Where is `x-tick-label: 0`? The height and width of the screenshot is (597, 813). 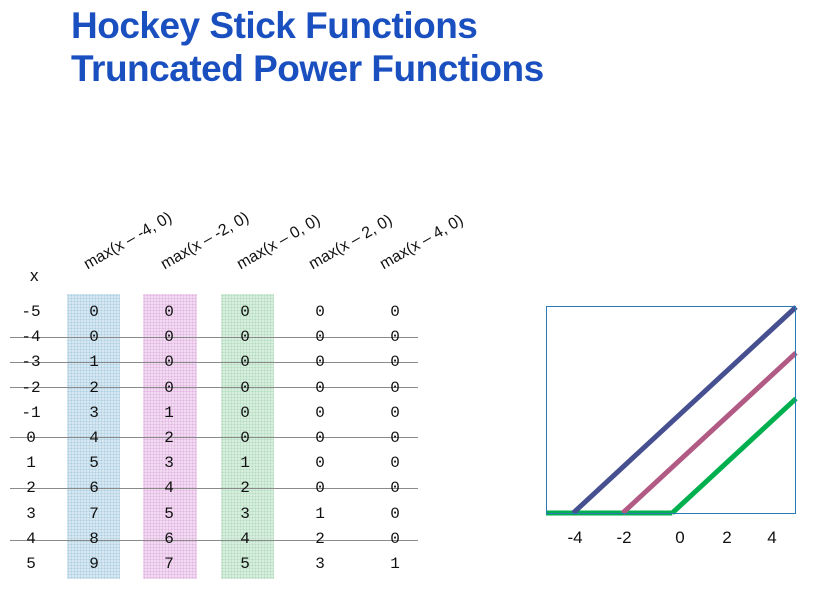
x-tick-label: 0 is located at coordinates (680, 537).